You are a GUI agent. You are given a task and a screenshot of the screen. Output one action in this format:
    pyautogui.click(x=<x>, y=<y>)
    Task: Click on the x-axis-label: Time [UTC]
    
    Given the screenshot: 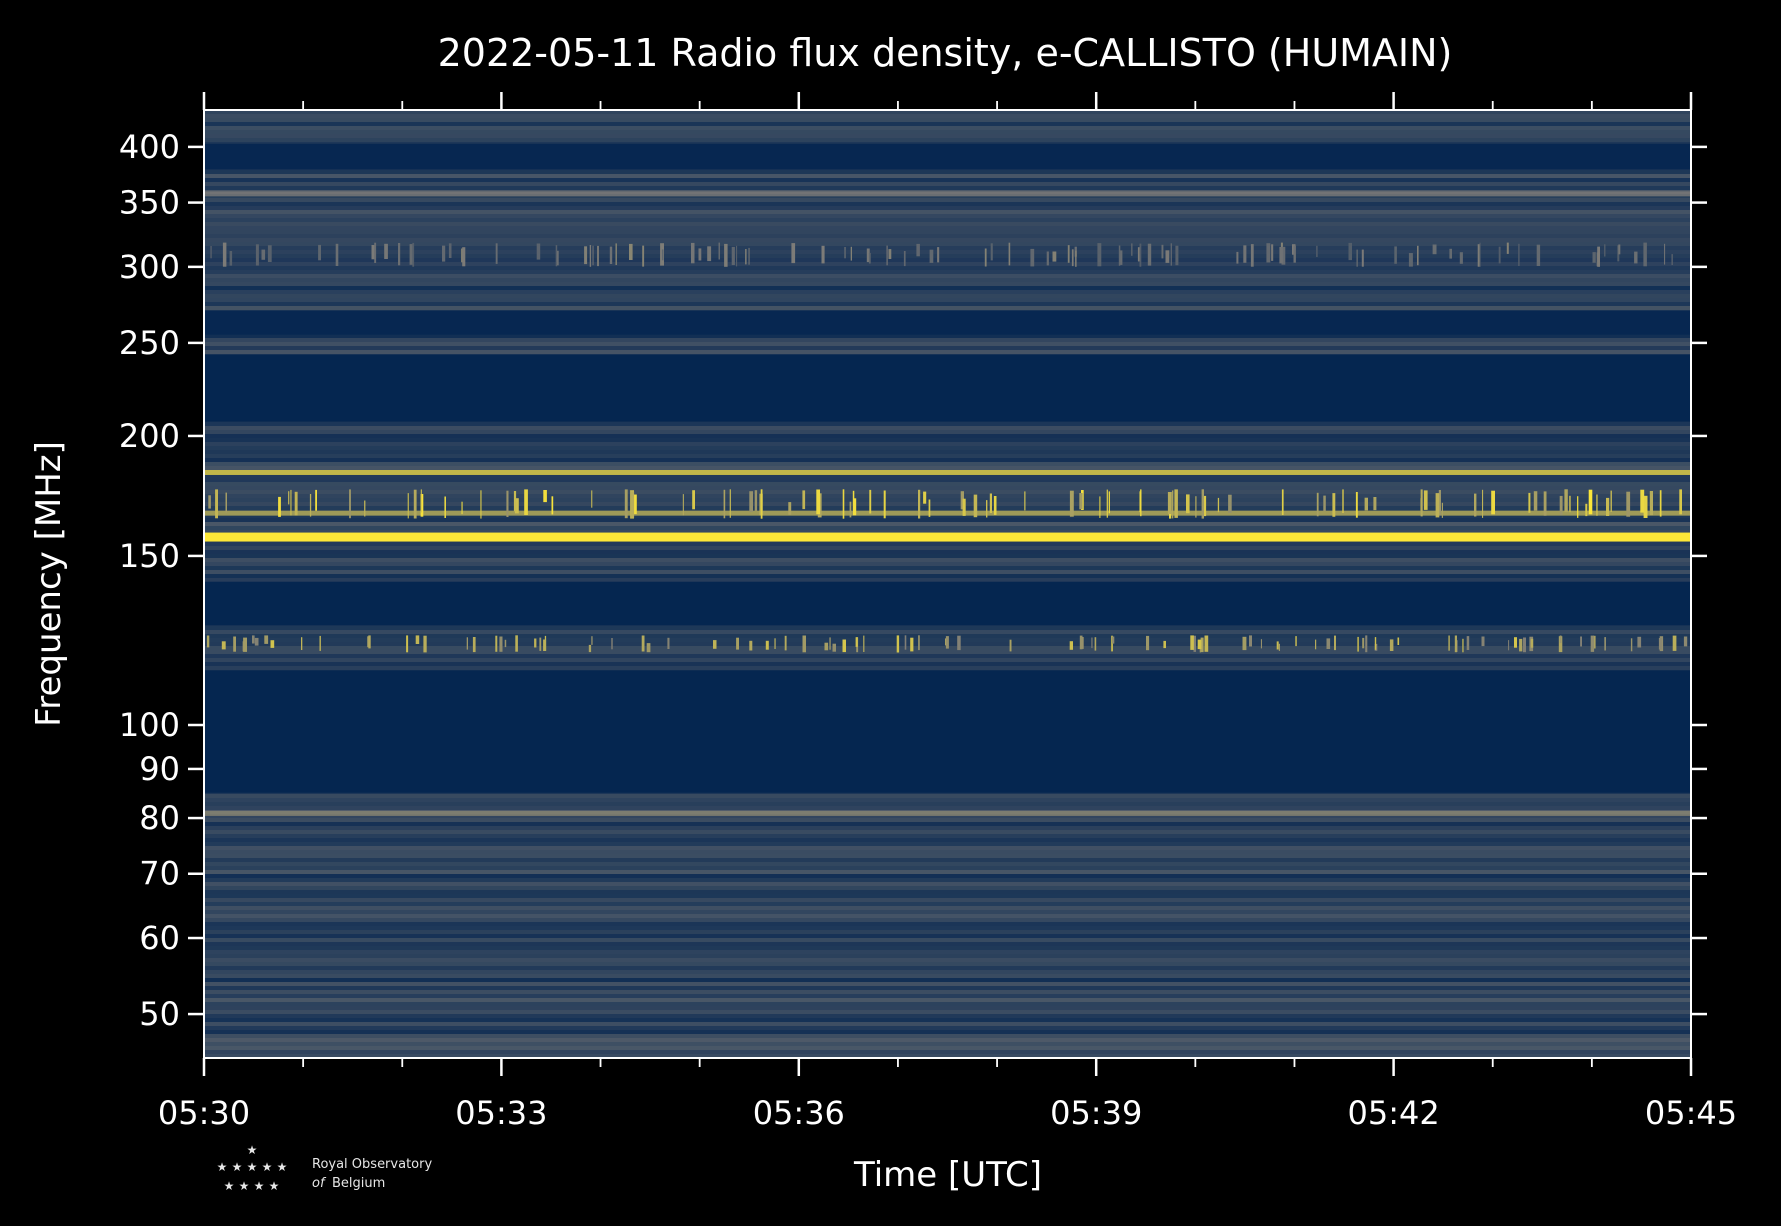 What is the action you would take?
    pyautogui.click(x=947, y=1175)
    